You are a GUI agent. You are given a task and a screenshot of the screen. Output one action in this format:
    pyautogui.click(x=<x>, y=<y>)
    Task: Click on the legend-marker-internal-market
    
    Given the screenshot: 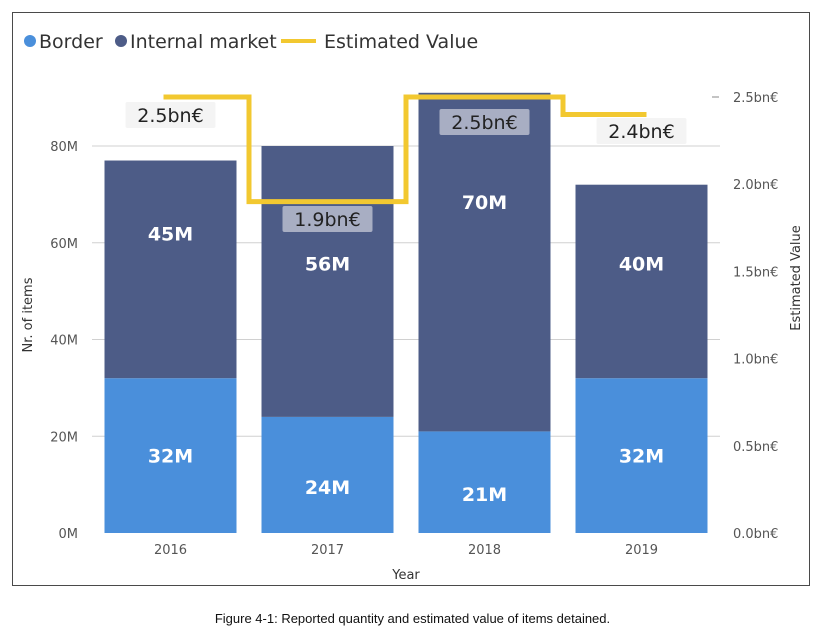 What is the action you would take?
    pyautogui.click(x=121, y=41)
    